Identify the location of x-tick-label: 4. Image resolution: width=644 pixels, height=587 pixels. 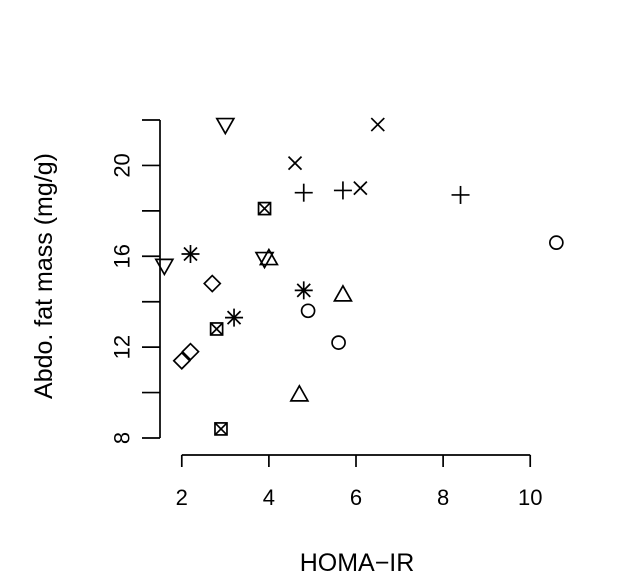
(269, 497).